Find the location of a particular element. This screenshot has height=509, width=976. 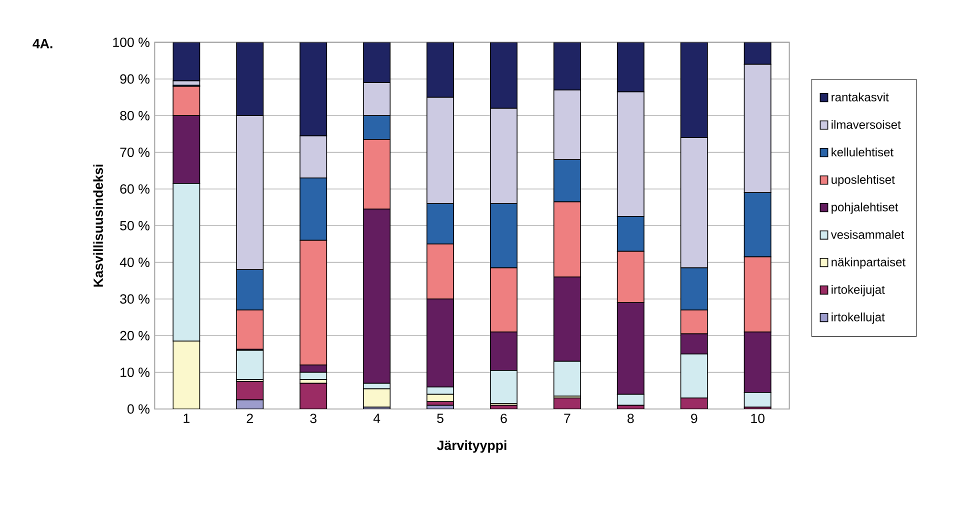

y-axis-title: Kasvillisuusindeksi is located at coordinates (98, 225).